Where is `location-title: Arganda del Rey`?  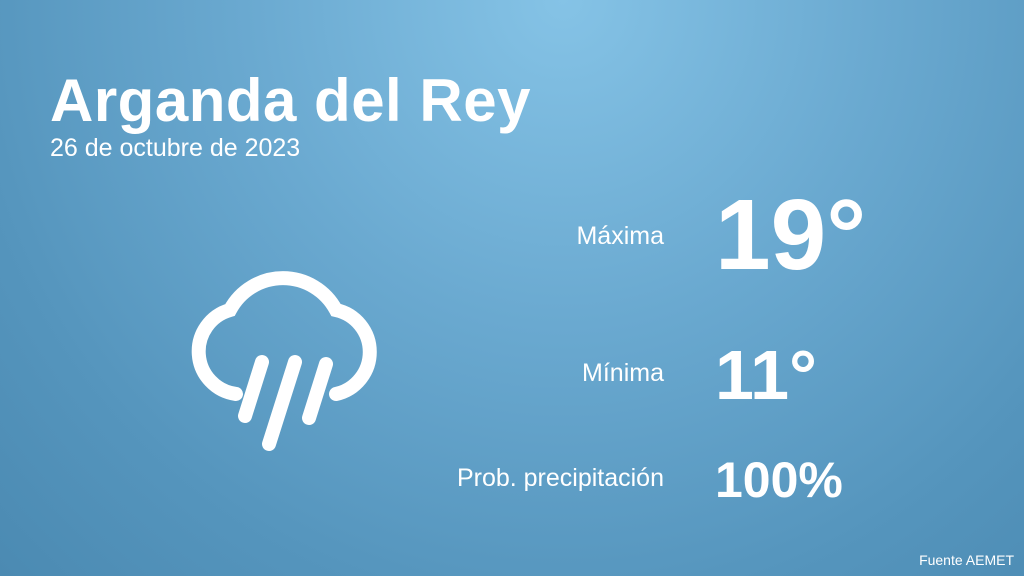
location-title: Arganda del Rey is located at coordinates (290, 100).